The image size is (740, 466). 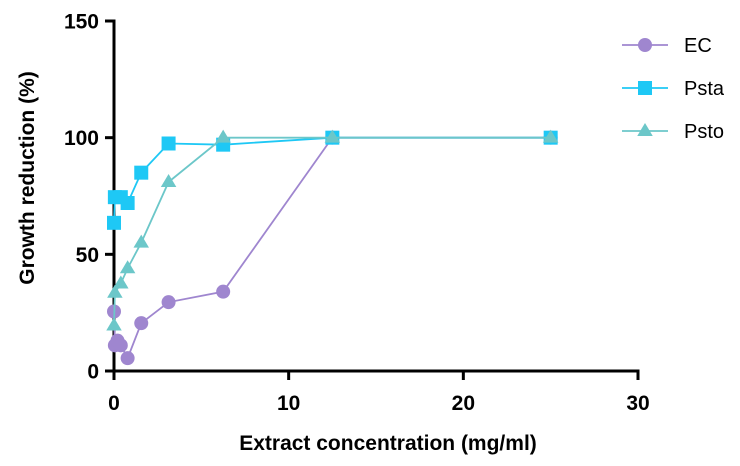 I want to click on y-axis-title: Growth reduction (%), so click(x=27, y=178).